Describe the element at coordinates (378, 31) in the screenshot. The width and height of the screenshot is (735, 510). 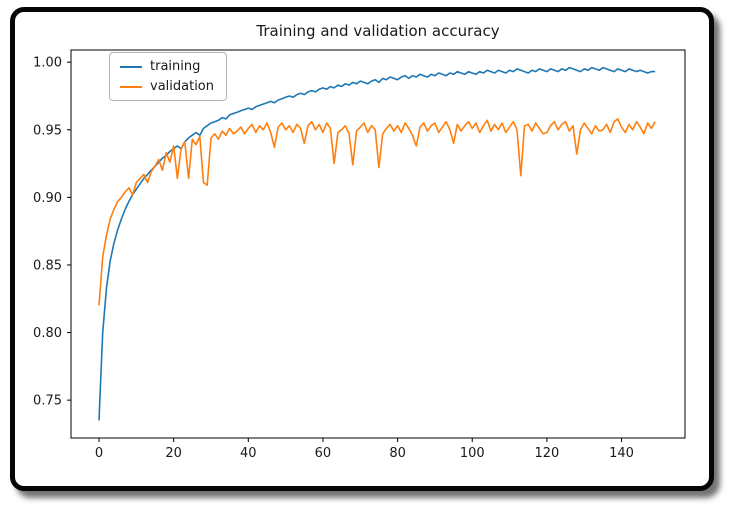
I see `chart-title: Training and validation accuracy` at that location.